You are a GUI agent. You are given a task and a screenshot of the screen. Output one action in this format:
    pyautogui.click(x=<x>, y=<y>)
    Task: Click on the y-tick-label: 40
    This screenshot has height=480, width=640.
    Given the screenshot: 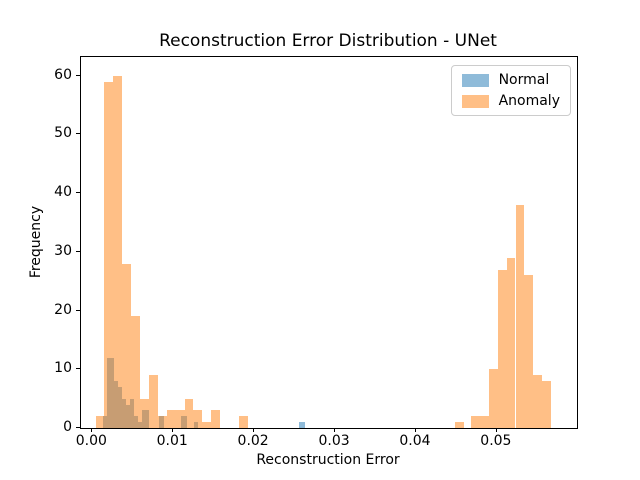 What is the action you would take?
    pyautogui.click(x=63, y=192)
    